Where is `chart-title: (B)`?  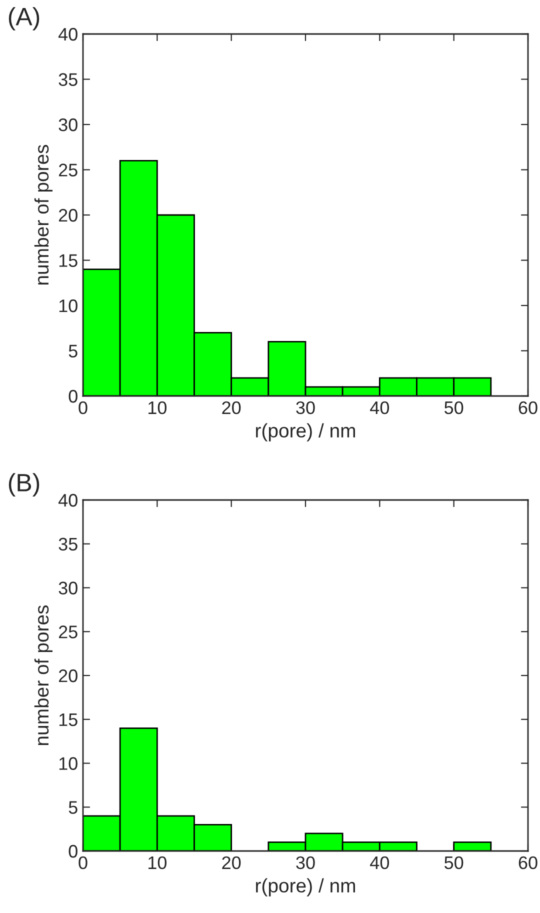 chart-title: (B) is located at coordinates (24, 484).